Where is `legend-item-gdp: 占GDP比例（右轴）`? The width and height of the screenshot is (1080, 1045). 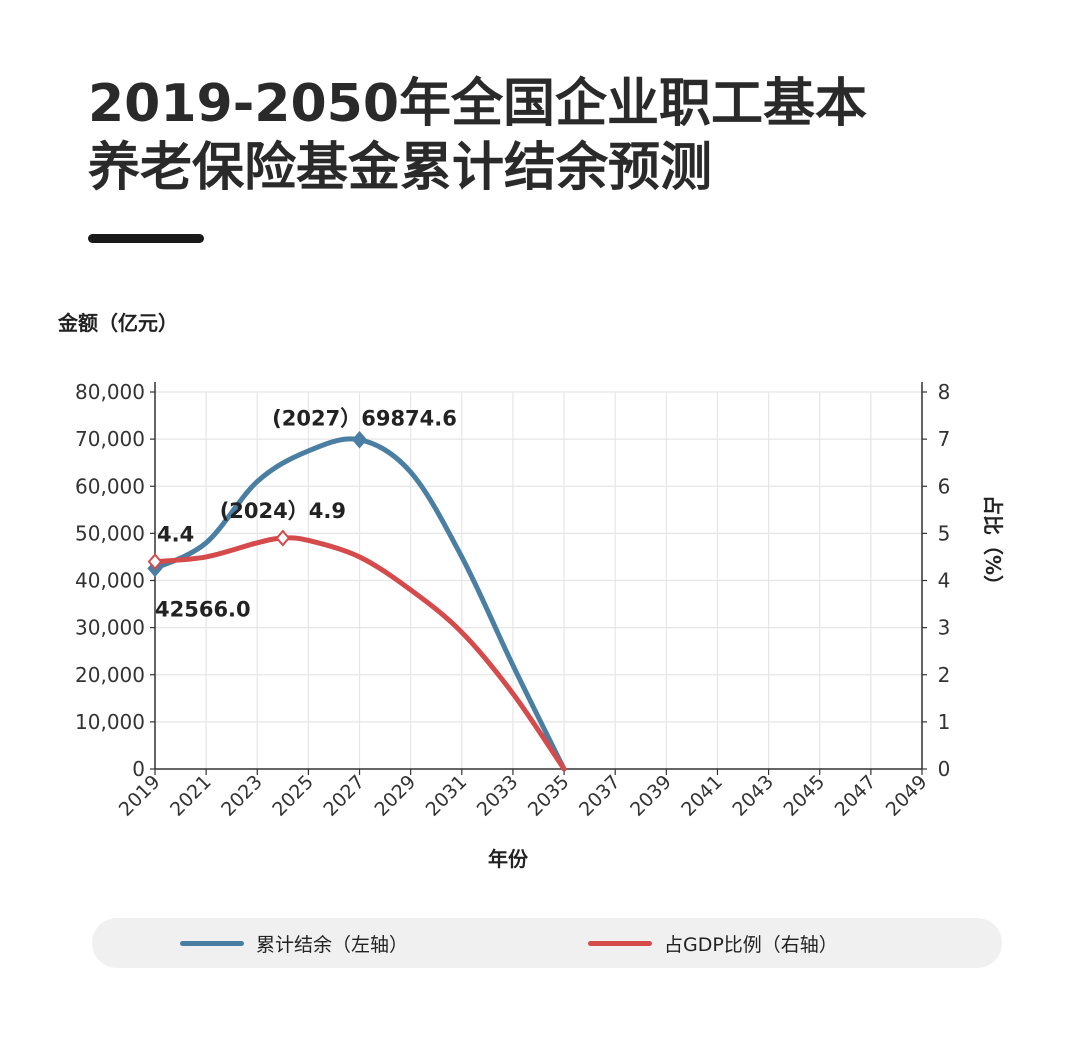 legend-item-gdp: 占GDP比例（右轴） is located at coordinates (713, 943).